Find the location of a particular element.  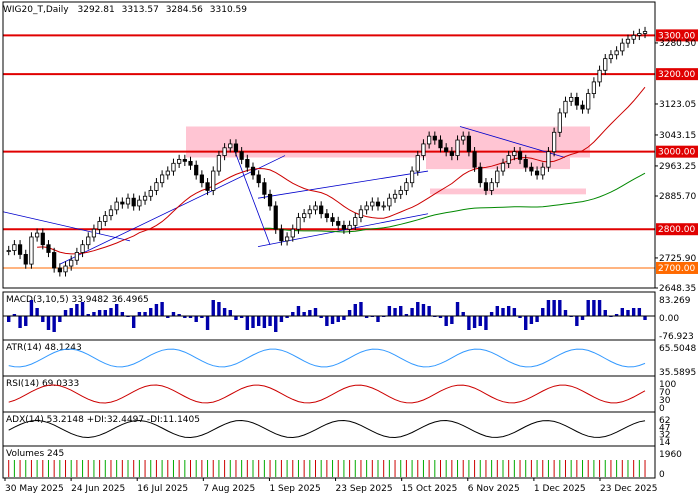

panel-title-rsi: RSI(14) 69.0333 is located at coordinates (42, 384).